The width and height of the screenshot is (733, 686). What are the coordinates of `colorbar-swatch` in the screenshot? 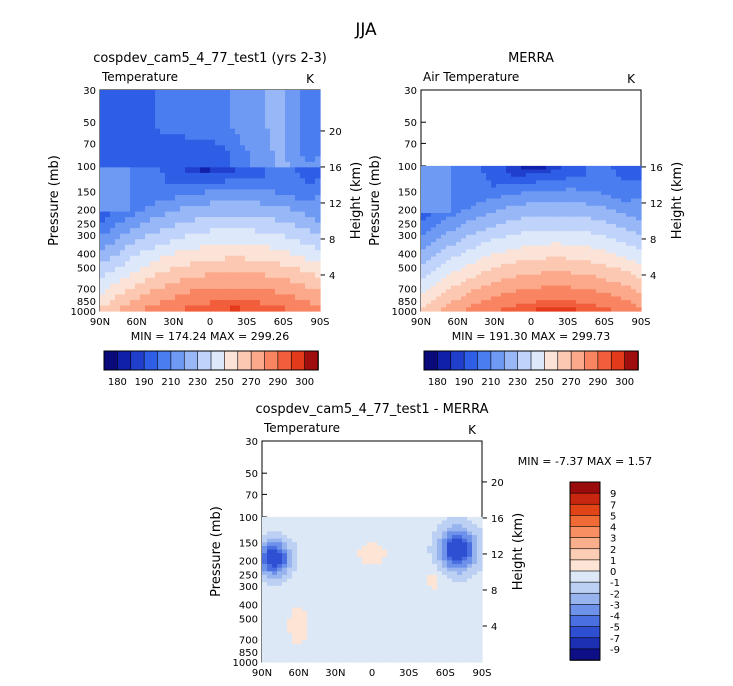 It's located at (191, 360).